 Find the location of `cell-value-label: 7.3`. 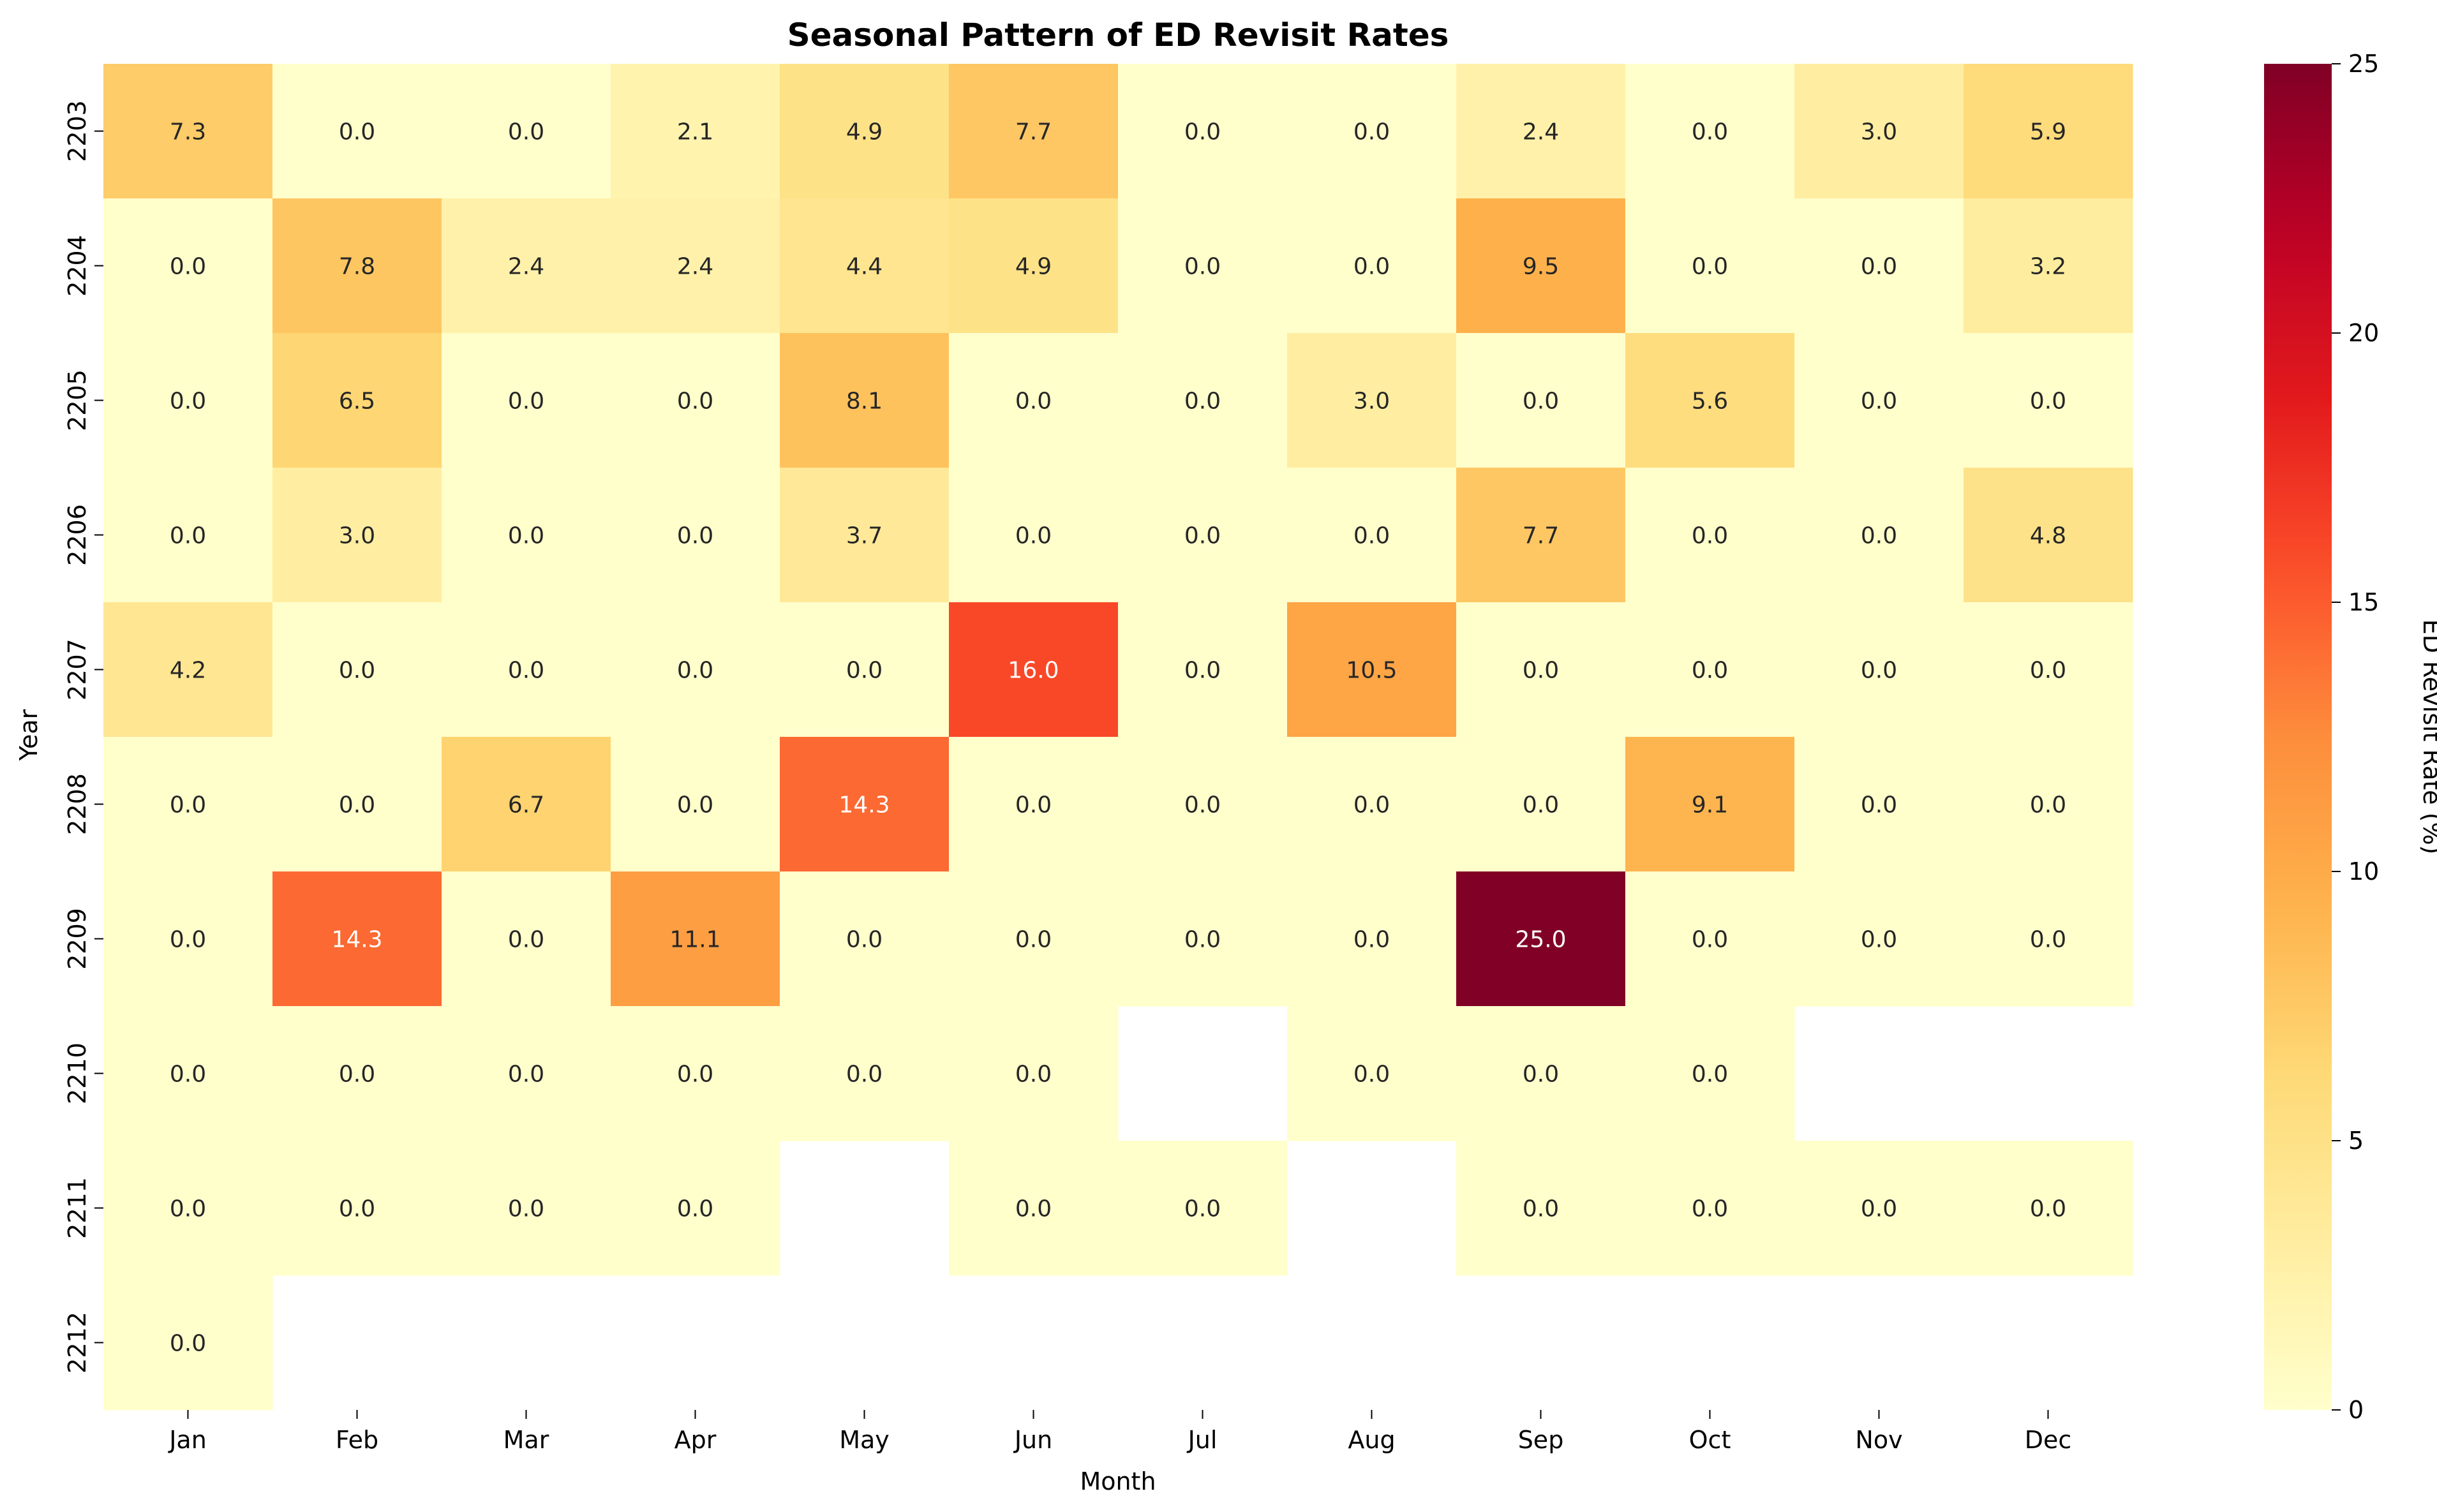

cell-value-label: 7.3 is located at coordinates (188, 132).